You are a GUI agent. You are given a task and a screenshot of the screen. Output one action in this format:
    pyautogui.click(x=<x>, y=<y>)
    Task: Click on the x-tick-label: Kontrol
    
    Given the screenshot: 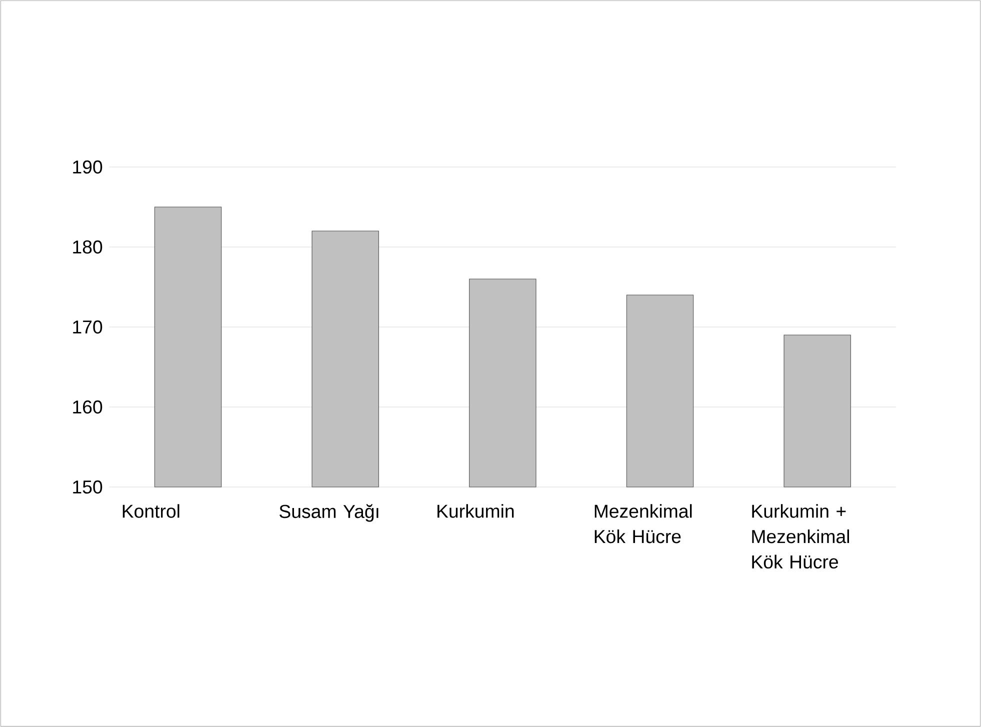 What is the action you would take?
    pyautogui.click(x=151, y=511)
    